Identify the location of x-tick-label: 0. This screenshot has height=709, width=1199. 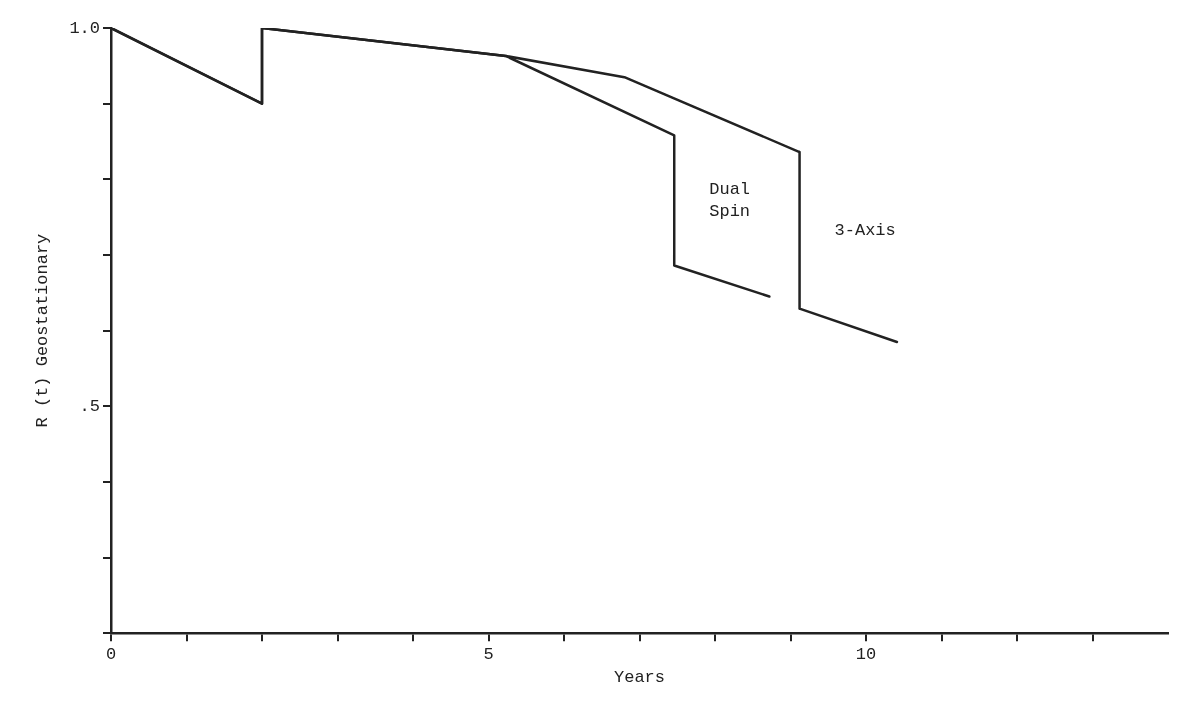
(111, 654).